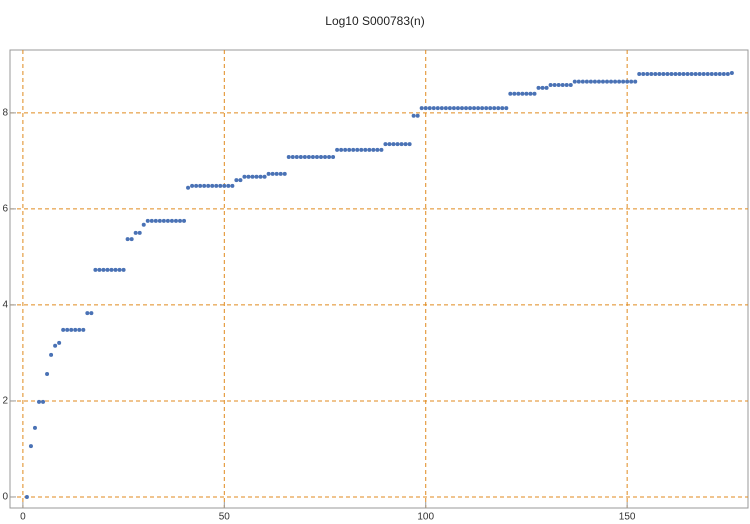 Image resolution: width=750 pixels, height=524 pixels. I want to click on y-tick-label: 0, so click(5, 497).